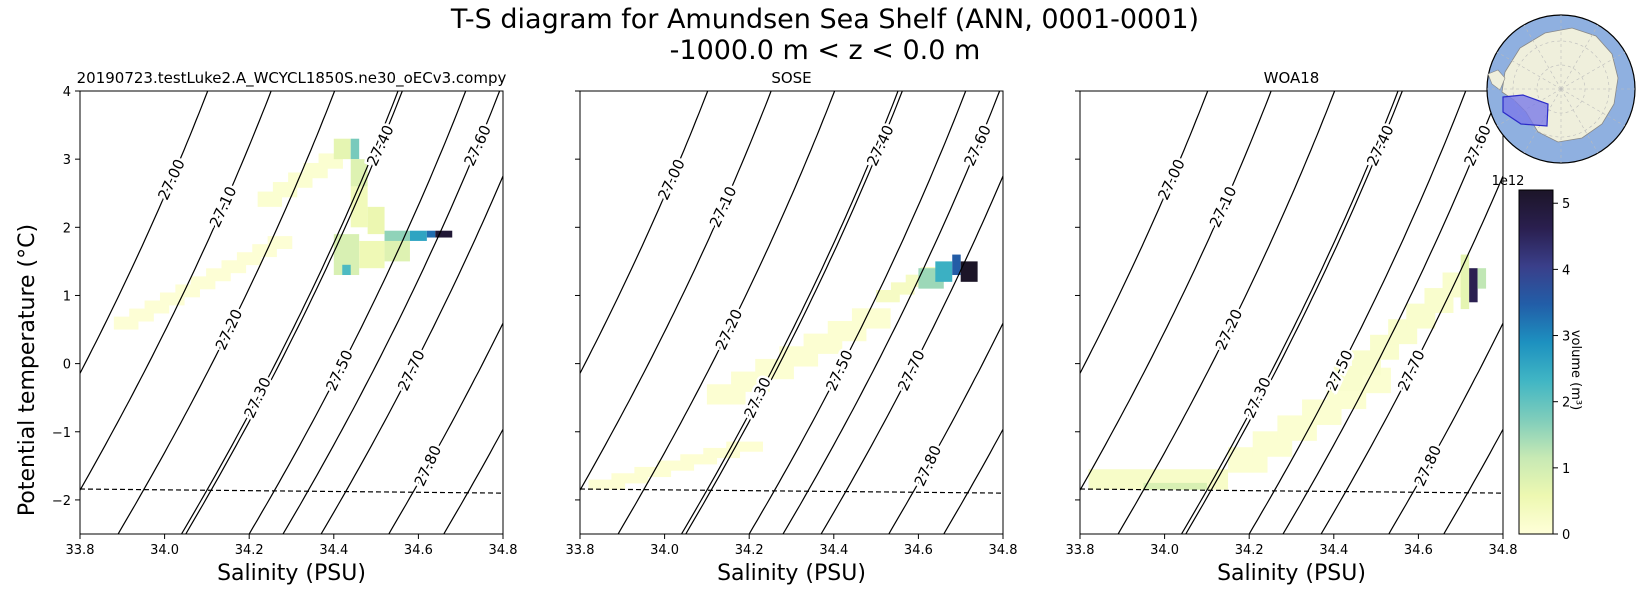  I want to click on panel-title: SOSE, so click(791, 78).